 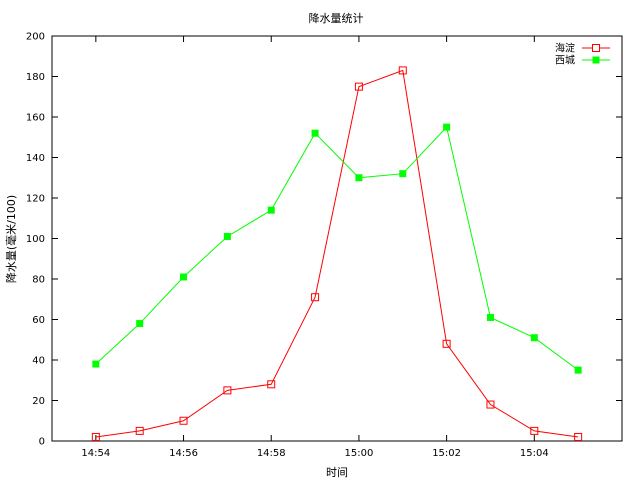 I want to click on y-tick-label: 140, so click(x=35, y=158).